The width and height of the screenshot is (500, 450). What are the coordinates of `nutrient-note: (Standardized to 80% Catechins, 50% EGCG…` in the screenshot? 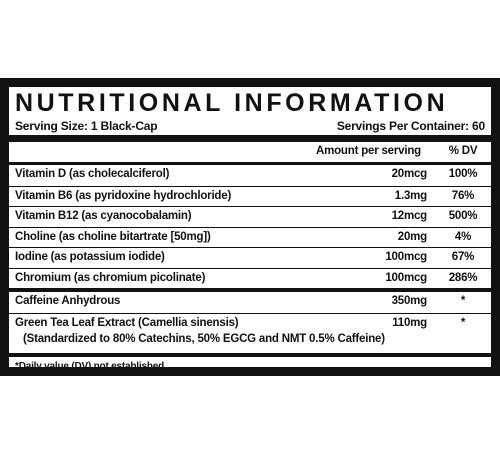 It's located at (204, 338).